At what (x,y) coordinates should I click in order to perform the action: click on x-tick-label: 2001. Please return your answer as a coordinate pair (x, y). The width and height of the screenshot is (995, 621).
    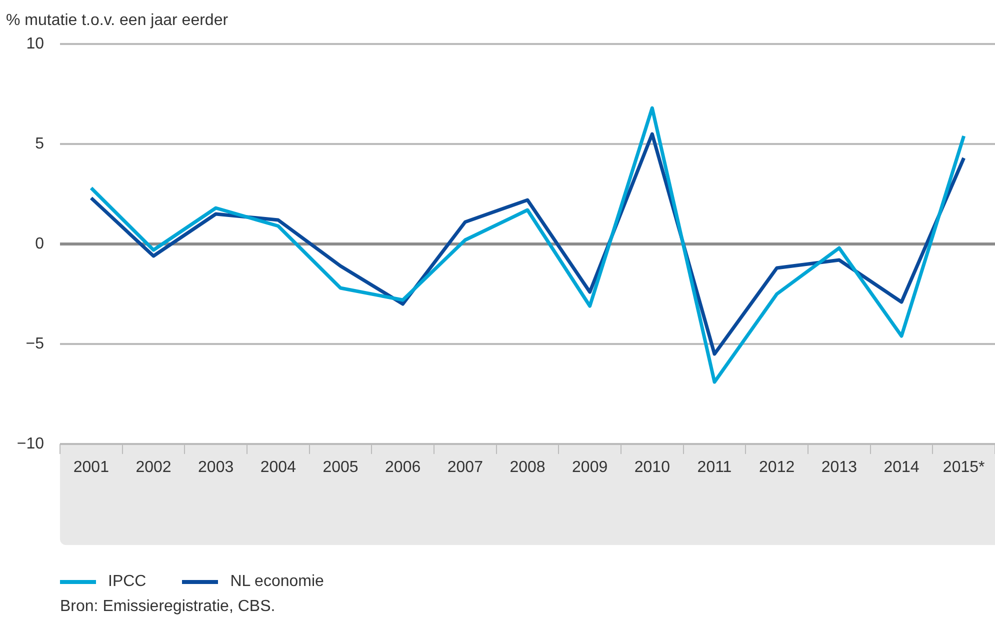
    Looking at the image, I should click on (91, 467).